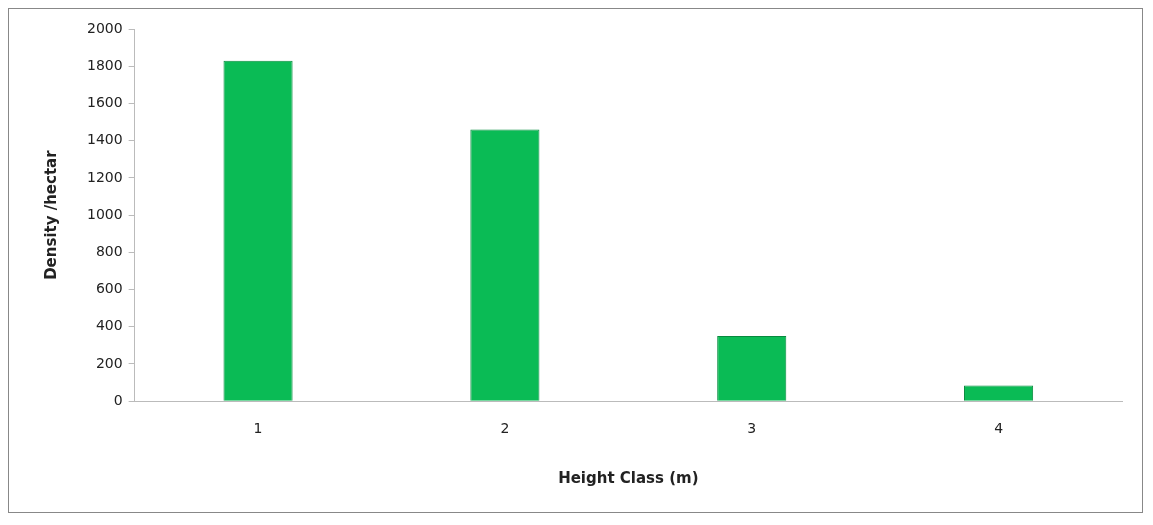  I want to click on y-tick-label: 1800, so click(104, 64).